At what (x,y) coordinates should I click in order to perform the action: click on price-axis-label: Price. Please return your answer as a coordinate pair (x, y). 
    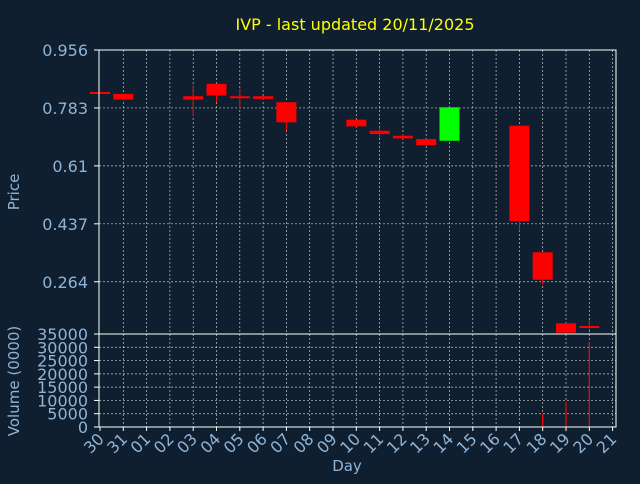
    Looking at the image, I should click on (14, 192).